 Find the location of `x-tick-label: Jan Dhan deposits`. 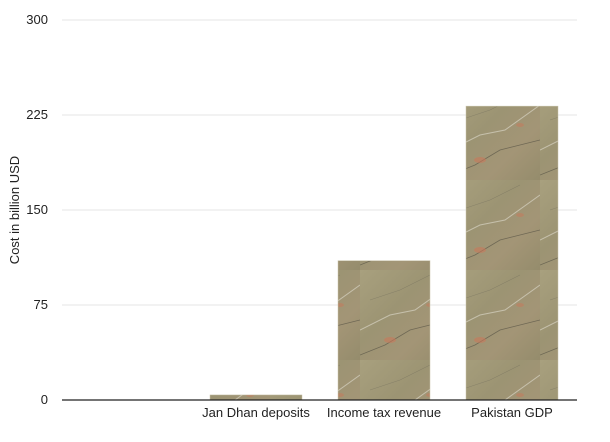

x-tick-label: Jan Dhan deposits is located at coordinates (256, 412).